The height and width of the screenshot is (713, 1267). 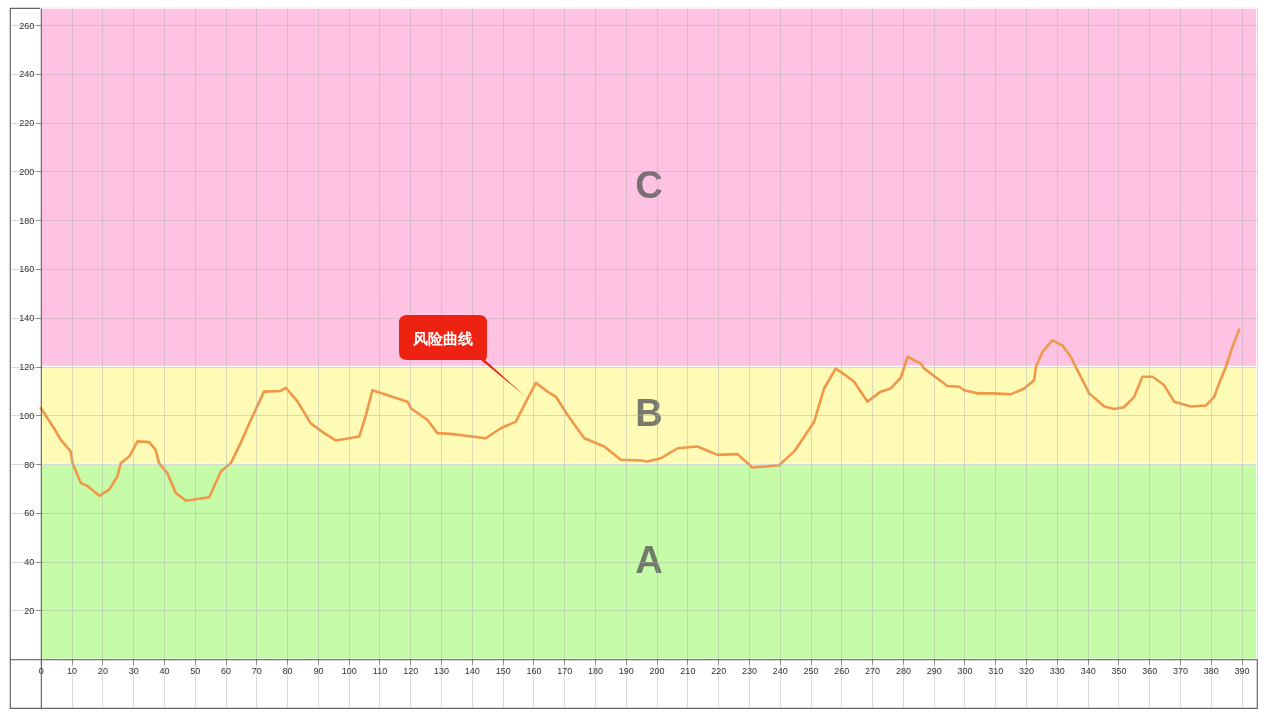 I want to click on x-tick-label: 80, so click(x=287, y=670).